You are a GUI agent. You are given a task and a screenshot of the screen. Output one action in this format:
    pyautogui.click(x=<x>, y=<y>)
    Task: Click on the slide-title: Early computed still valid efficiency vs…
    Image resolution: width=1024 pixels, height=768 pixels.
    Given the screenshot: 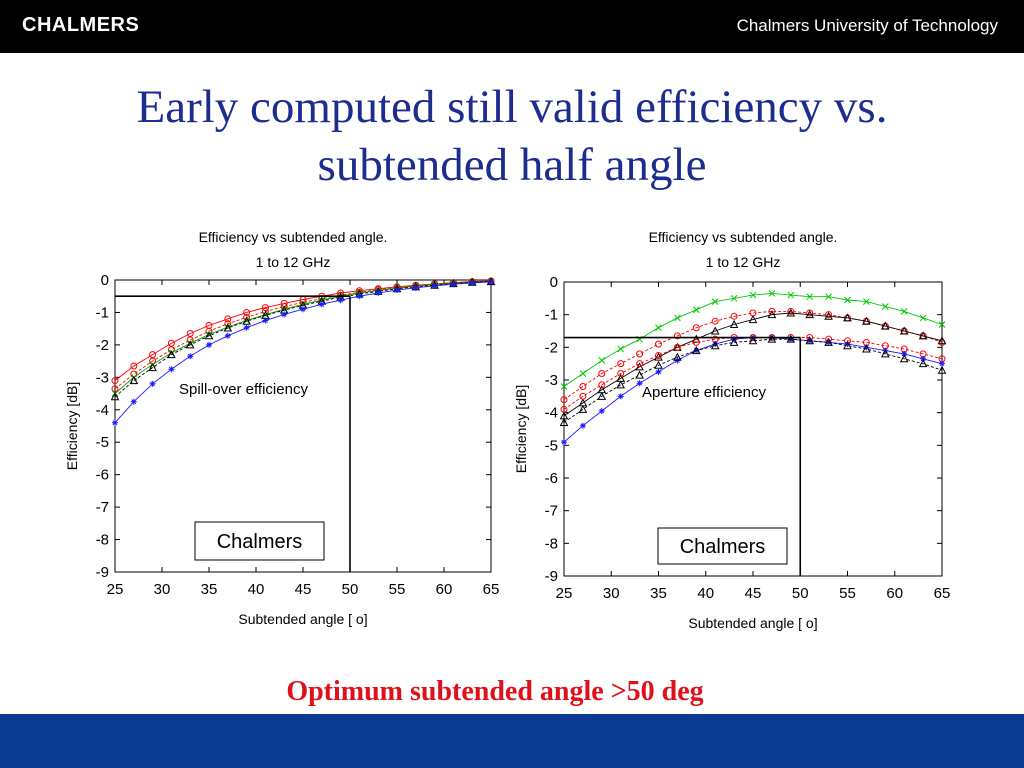 What is the action you would take?
    pyautogui.click(x=512, y=136)
    